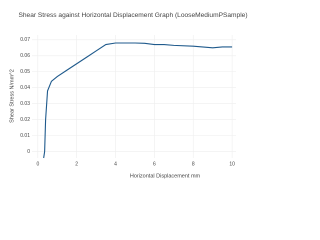  I want to click on x-tick-label: 8, so click(193, 164).